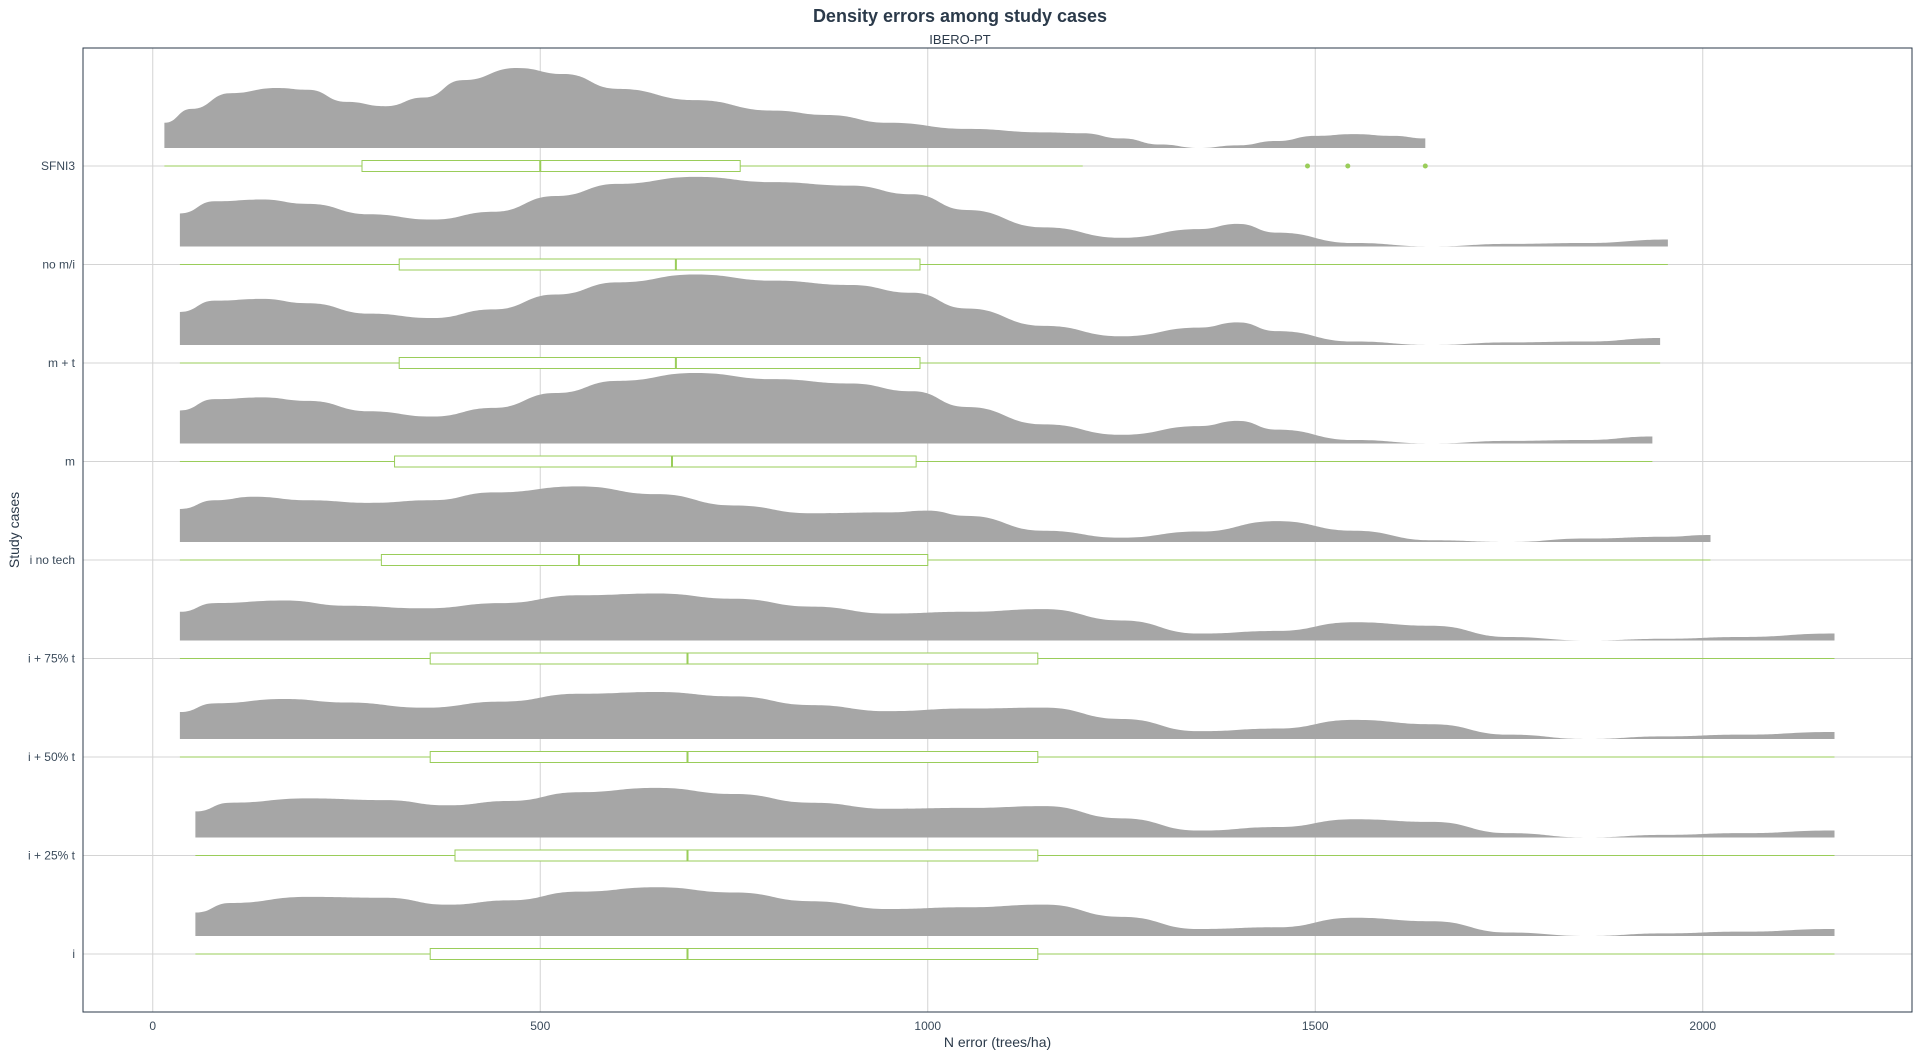  I want to click on chart-subtitle: IBERO-PT, so click(960, 39).